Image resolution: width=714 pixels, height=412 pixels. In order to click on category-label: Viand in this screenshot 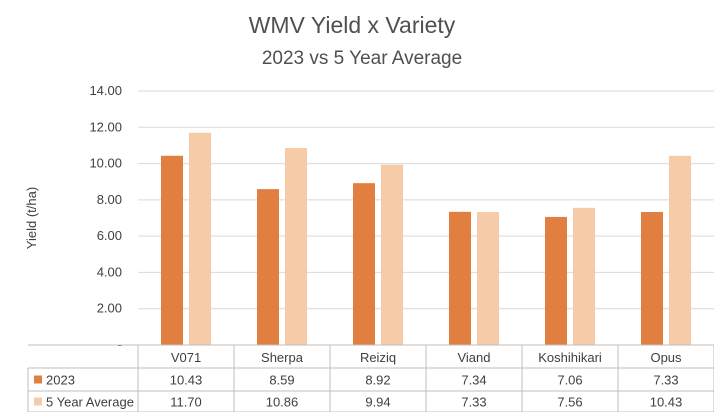, I will do `click(473, 357)`.